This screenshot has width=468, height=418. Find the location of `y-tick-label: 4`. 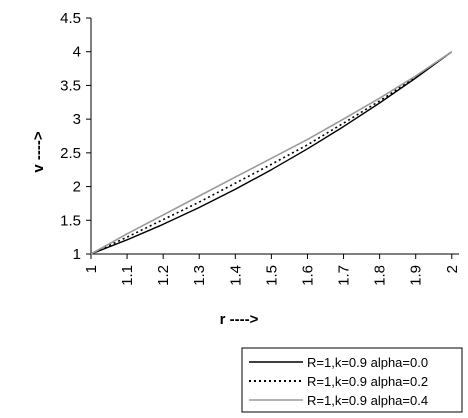

y-tick-label: 4 is located at coordinates (77, 52).